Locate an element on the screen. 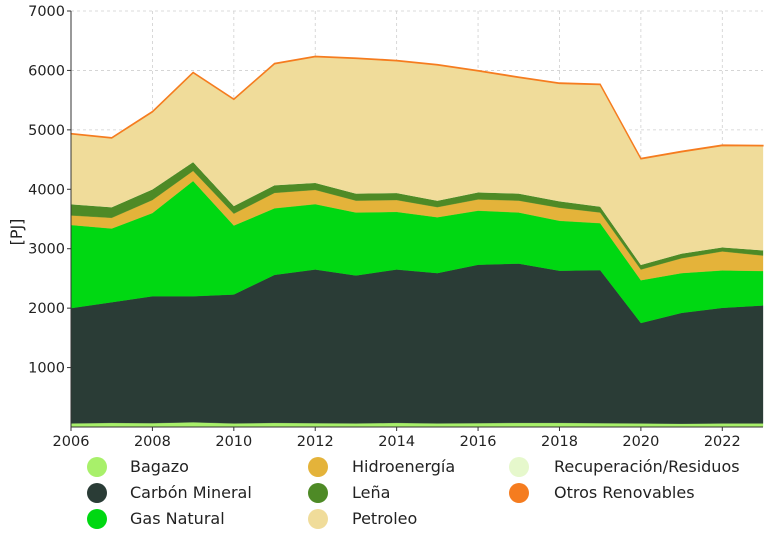 The image size is (768, 546). legend-label: Leña is located at coordinates (371, 492).